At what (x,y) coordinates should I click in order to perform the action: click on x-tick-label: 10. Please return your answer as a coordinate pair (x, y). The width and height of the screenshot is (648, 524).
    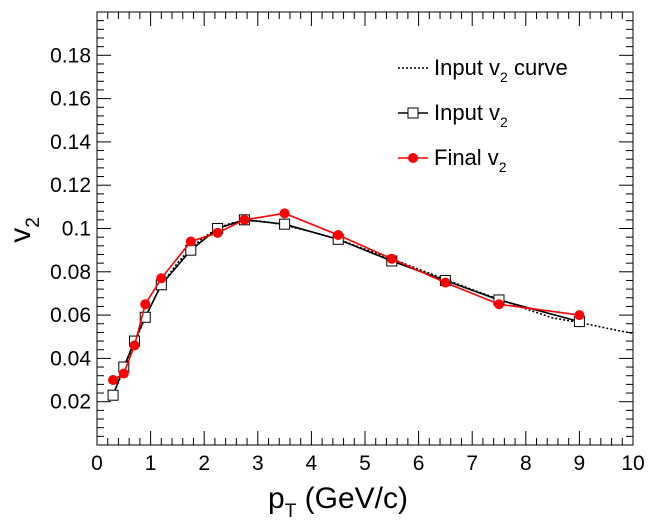
    Looking at the image, I should click on (632, 463).